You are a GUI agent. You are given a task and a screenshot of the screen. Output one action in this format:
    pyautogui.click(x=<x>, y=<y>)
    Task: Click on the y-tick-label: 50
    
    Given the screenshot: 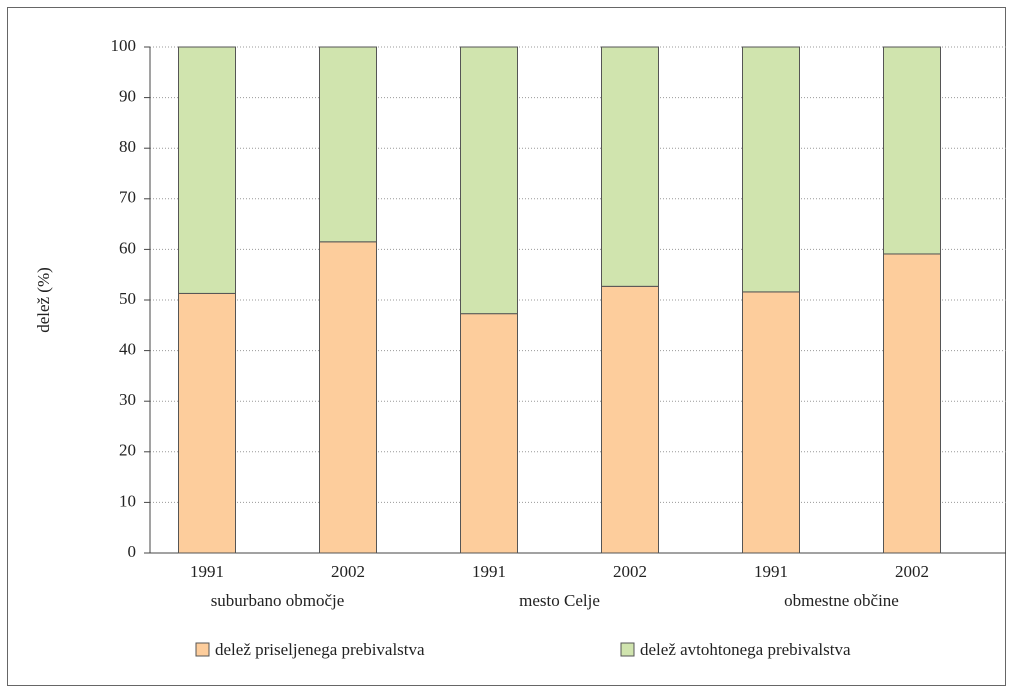 What is the action you would take?
    pyautogui.click(x=127, y=298)
    